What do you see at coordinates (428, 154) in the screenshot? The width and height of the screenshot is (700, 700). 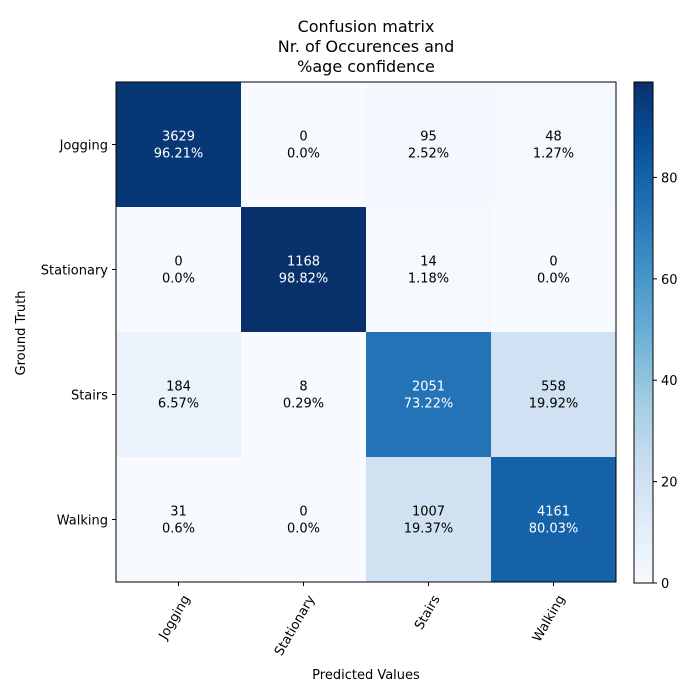 I see `cell-percent-label: 2.52%` at bounding box center [428, 154].